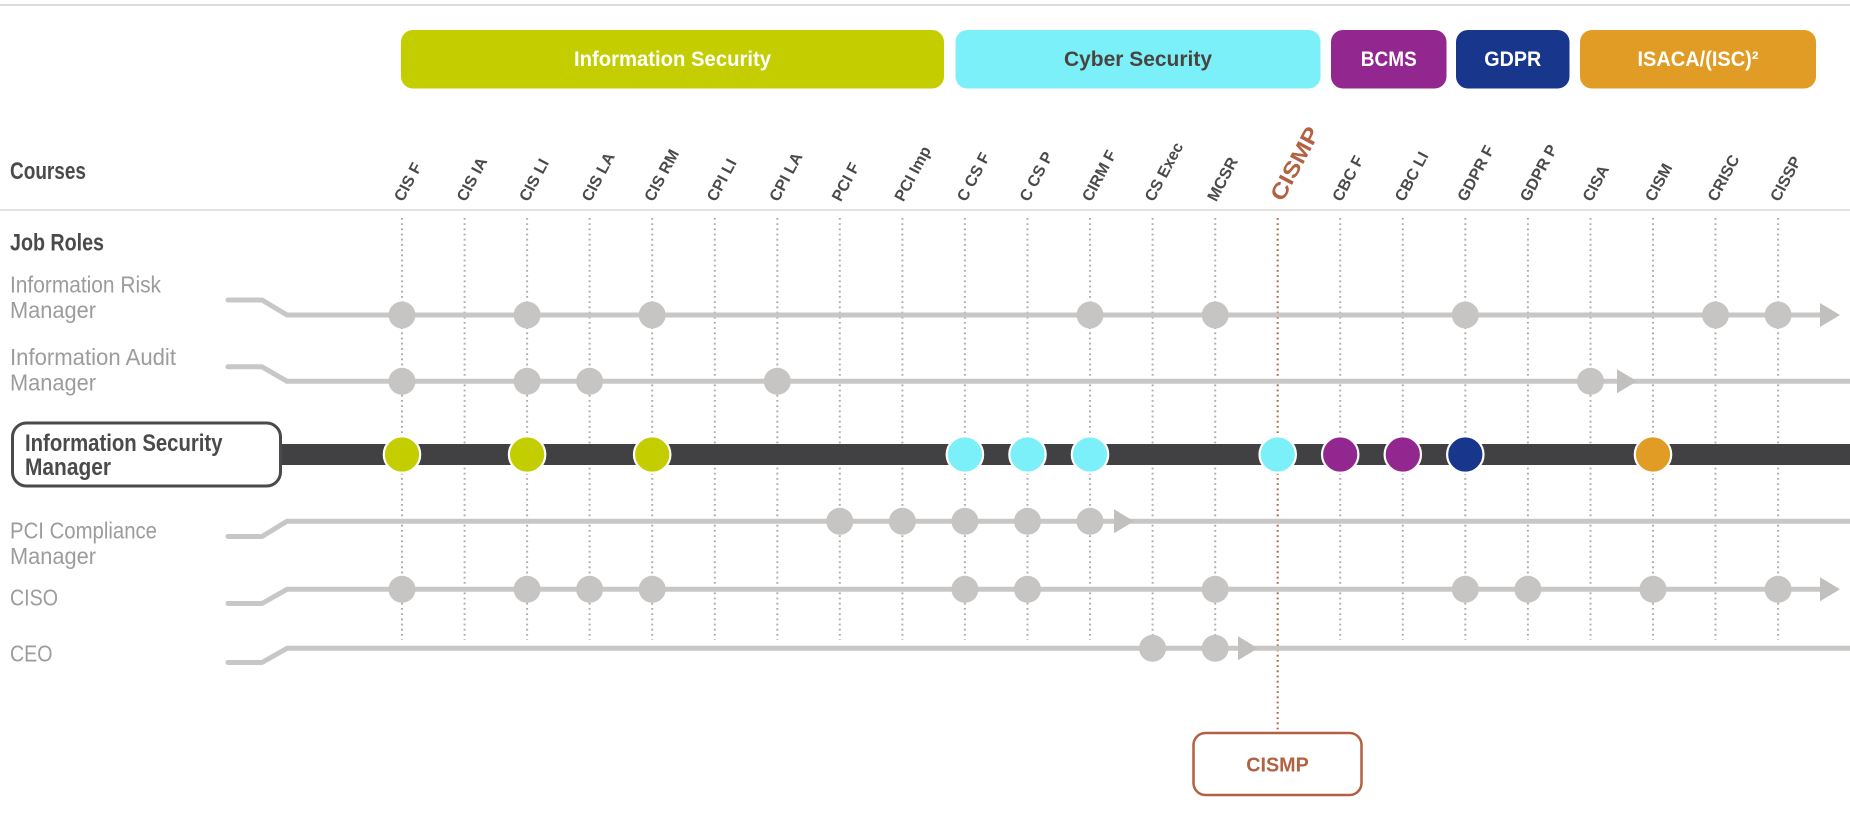 This screenshot has width=1850, height=835. I want to click on svg-text: CISMP, so click(1277, 765).